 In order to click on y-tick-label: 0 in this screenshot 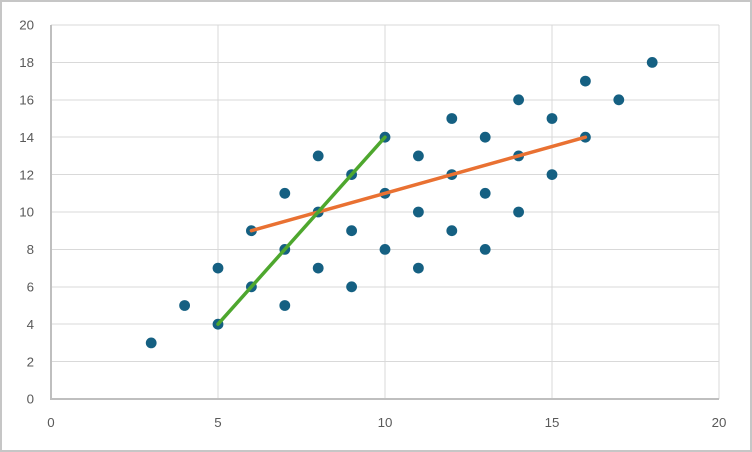, I will do `click(30, 399)`.